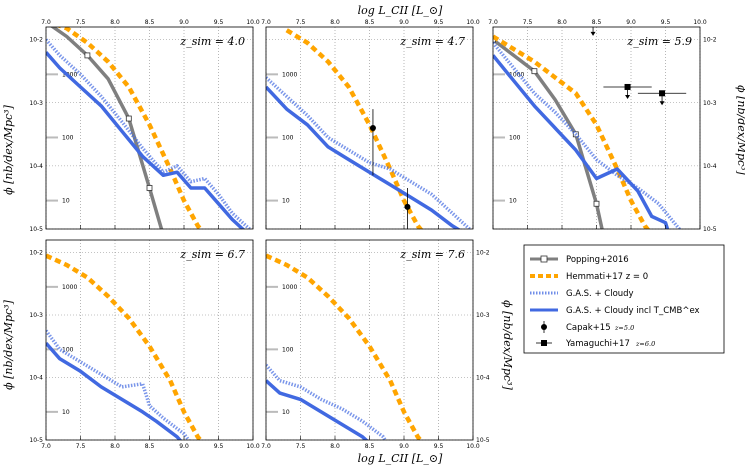 Image resolution: width=745 pixels, height=469 pixels. Describe the element at coordinates (740, 130) in the screenshot. I see `right-y-axis-label-top: ϕ [nb/dex/Mpc³]` at that location.